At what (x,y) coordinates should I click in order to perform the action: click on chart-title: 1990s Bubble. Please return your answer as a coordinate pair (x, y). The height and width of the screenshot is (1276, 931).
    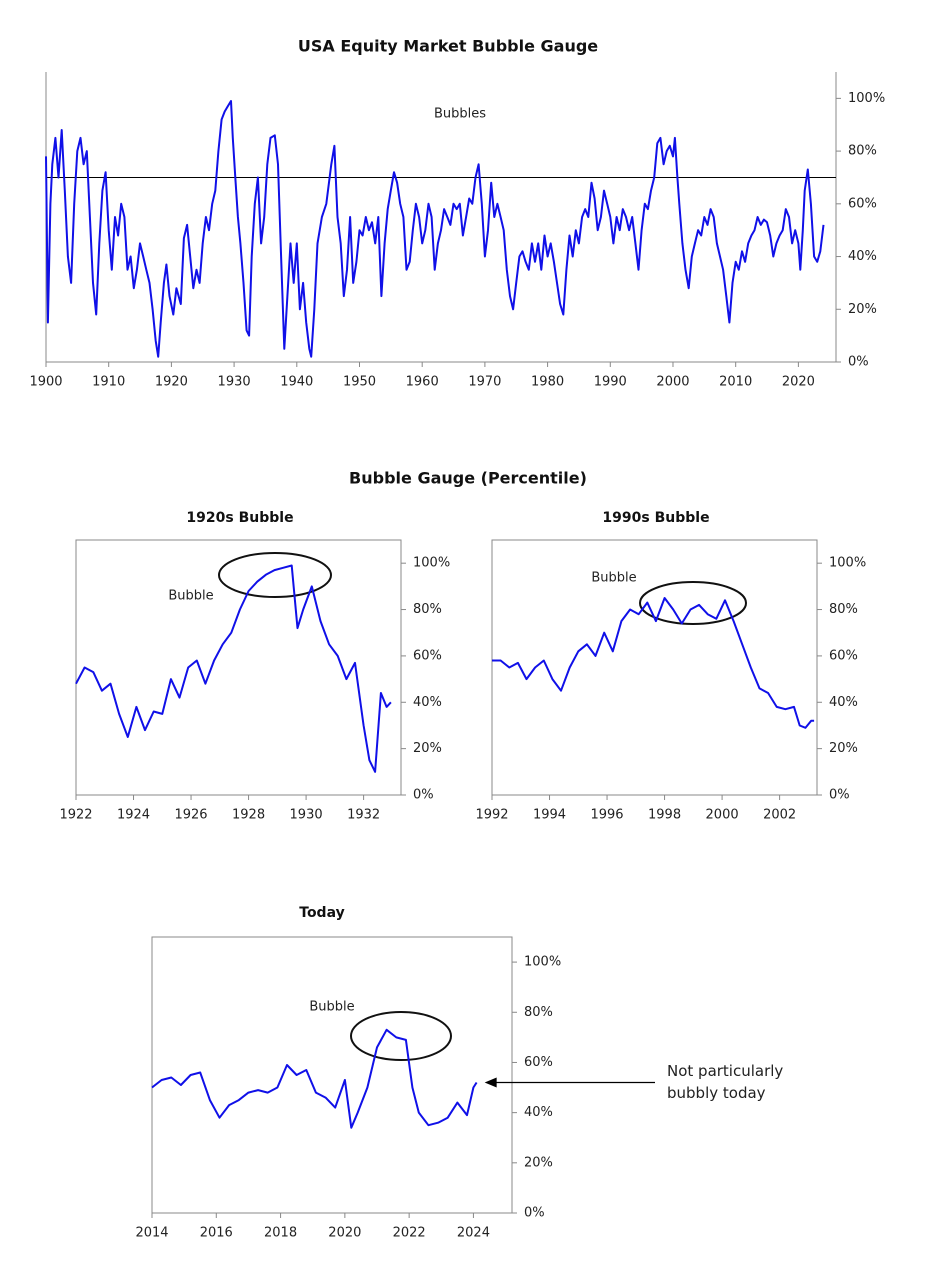
    Looking at the image, I should click on (655, 518).